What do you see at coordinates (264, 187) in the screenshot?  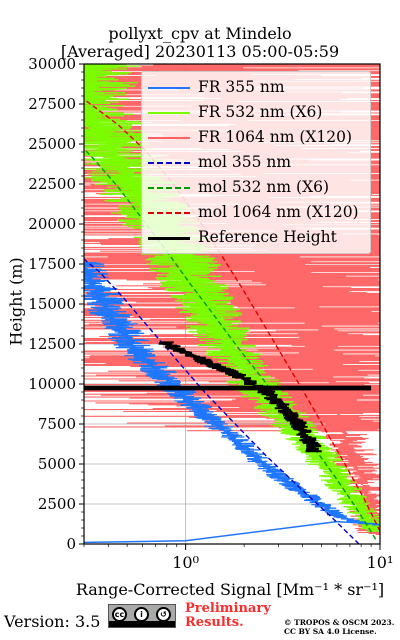 I see `legend-label-mol532: mol 532 nm (X6)` at bounding box center [264, 187].